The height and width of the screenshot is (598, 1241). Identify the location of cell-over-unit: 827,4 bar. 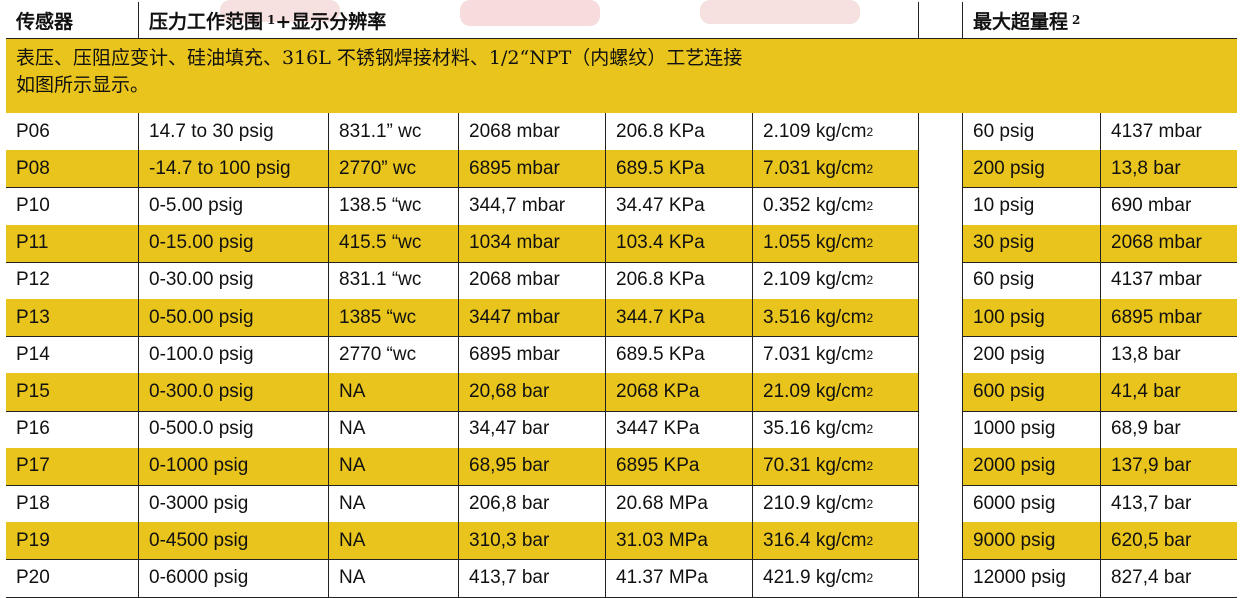
(1168, 578).